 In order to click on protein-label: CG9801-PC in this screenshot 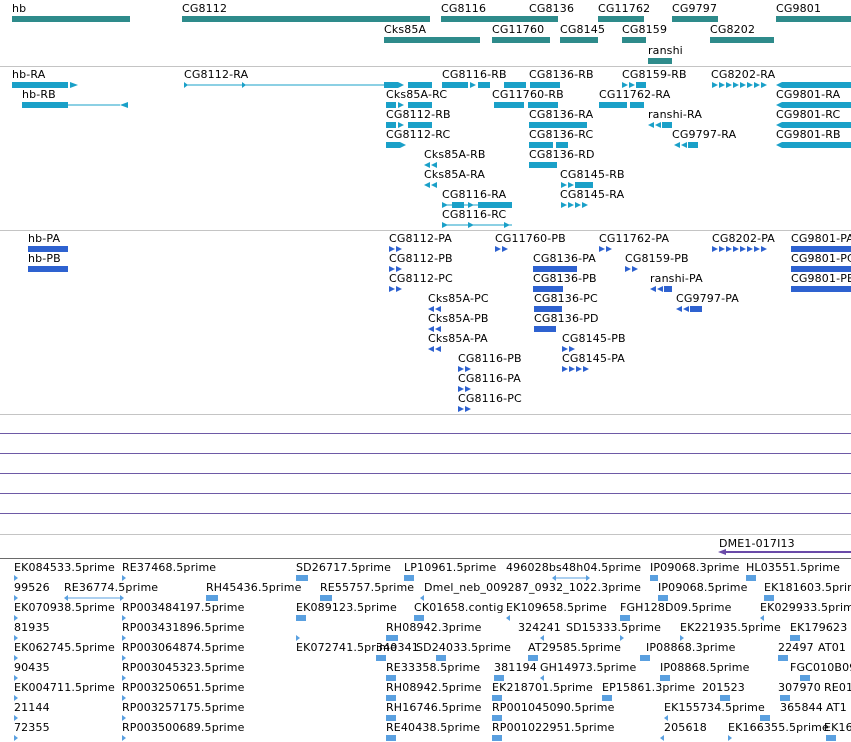, I will do `click(821, 258)`.